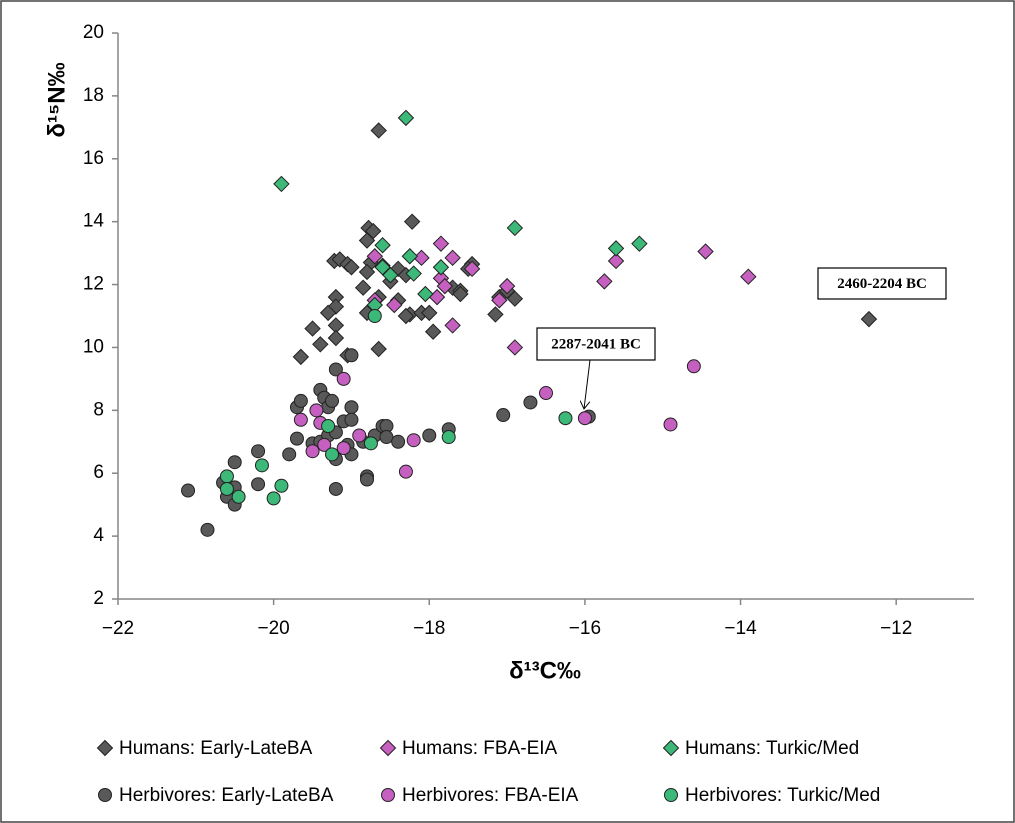 Image resolution: width=1015 pixels, height=823 pixels. What do you see at coordinates (93, 346) in the screenshot?
I see `y-tick-label: 10` at bounding box center [93, 346].